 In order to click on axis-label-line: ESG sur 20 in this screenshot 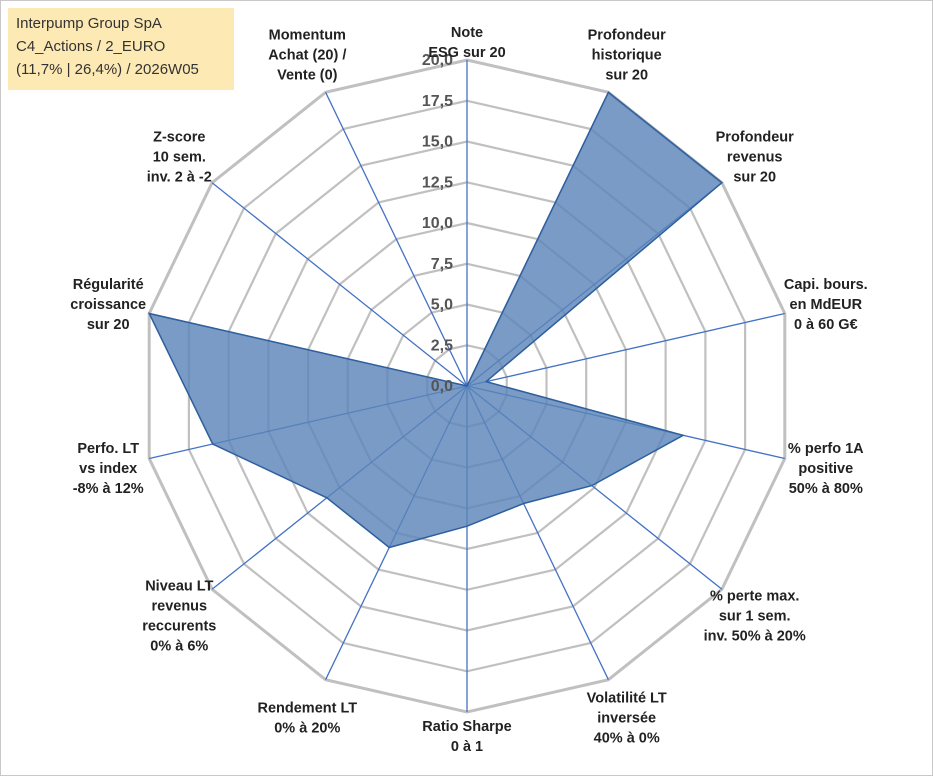, I will do `click(466, 53)`.